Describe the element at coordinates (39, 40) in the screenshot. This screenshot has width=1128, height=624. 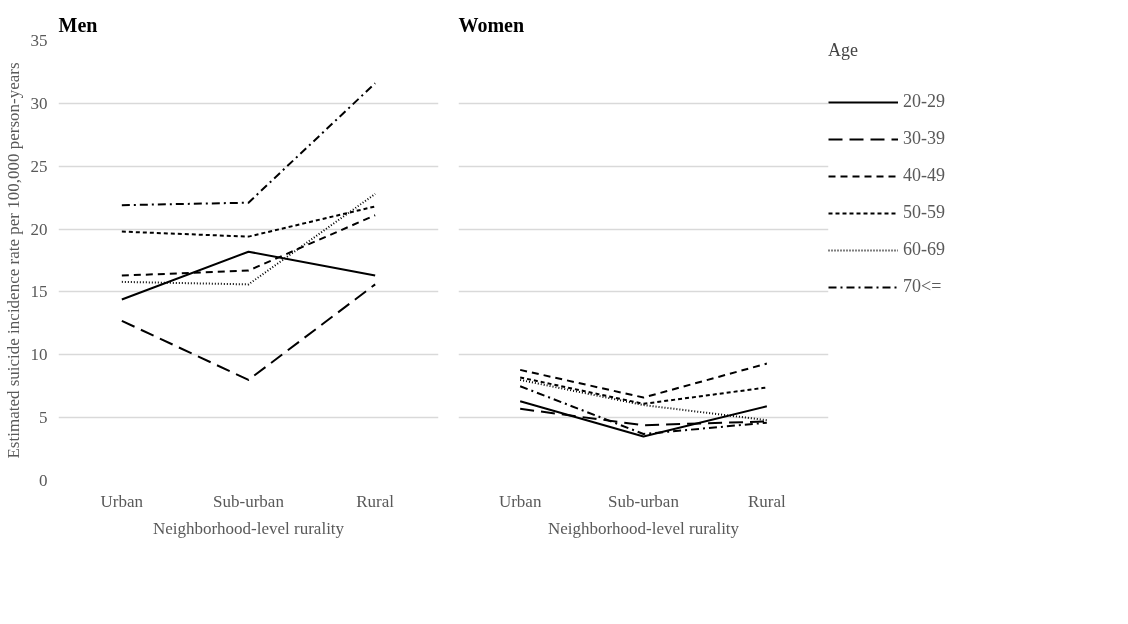
I see `y-tick-label: 35` at that location.